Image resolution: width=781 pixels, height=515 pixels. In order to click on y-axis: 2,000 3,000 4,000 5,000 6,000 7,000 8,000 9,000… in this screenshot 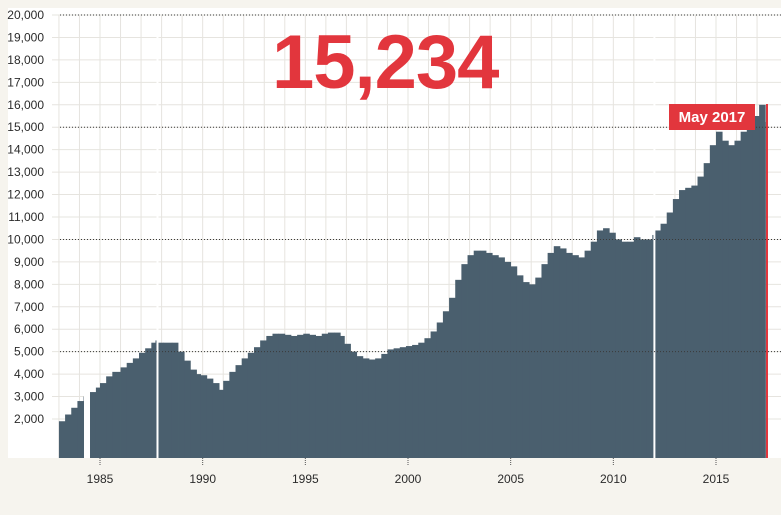, I will do `click(25, 217)`.